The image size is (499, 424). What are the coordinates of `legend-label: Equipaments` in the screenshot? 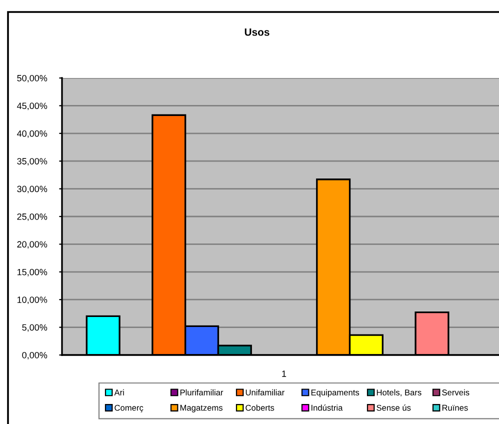 It's located at (335, 393).